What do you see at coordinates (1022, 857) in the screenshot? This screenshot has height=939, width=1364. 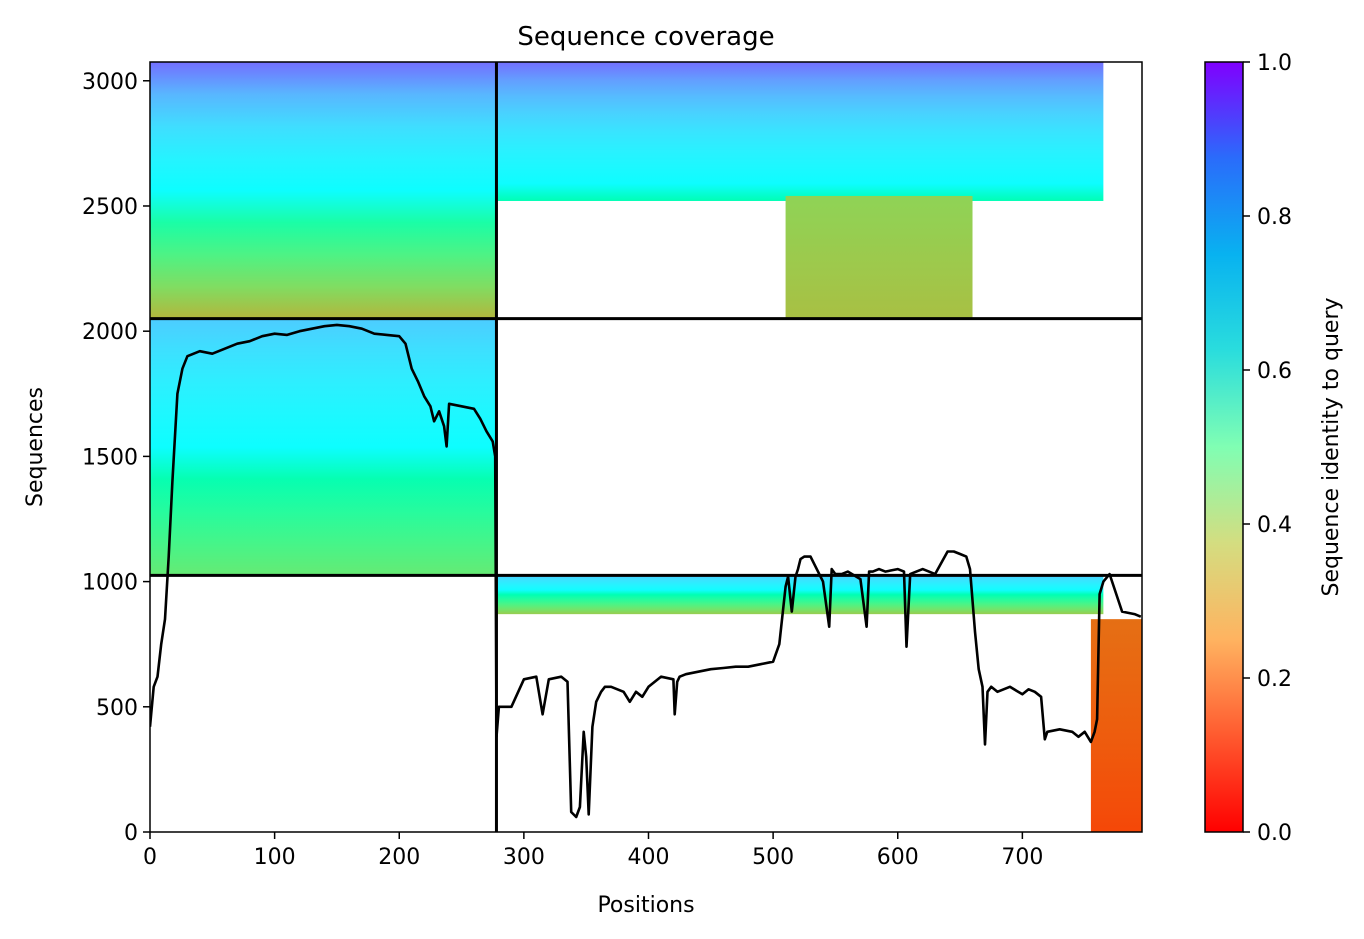 I see `x-tick-label: 700` at bounding box center [1022, 857].